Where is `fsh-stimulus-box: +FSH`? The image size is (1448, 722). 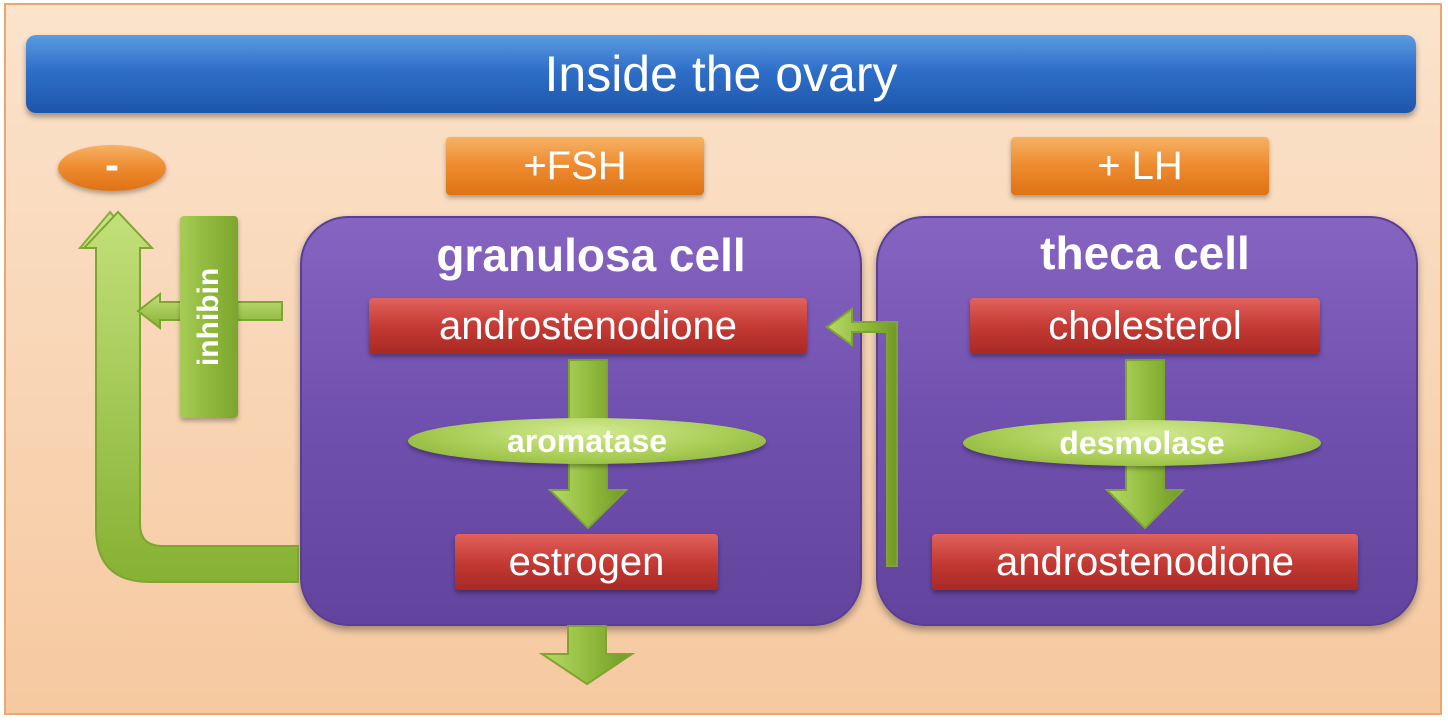
fsh-stimulus-box: +FSH is located at coordinates (575, 166).